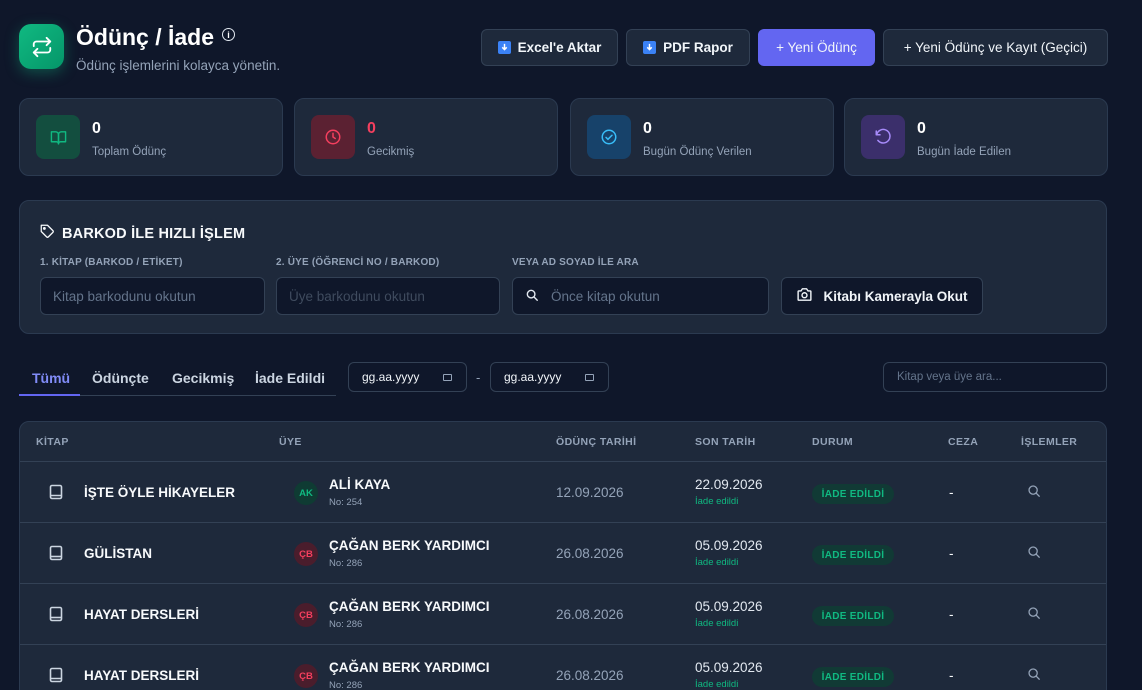 This screenshot has height=690, width=1142. I want to click on stat-label: Bugün Ödünç Verilen, so click(697, 152).